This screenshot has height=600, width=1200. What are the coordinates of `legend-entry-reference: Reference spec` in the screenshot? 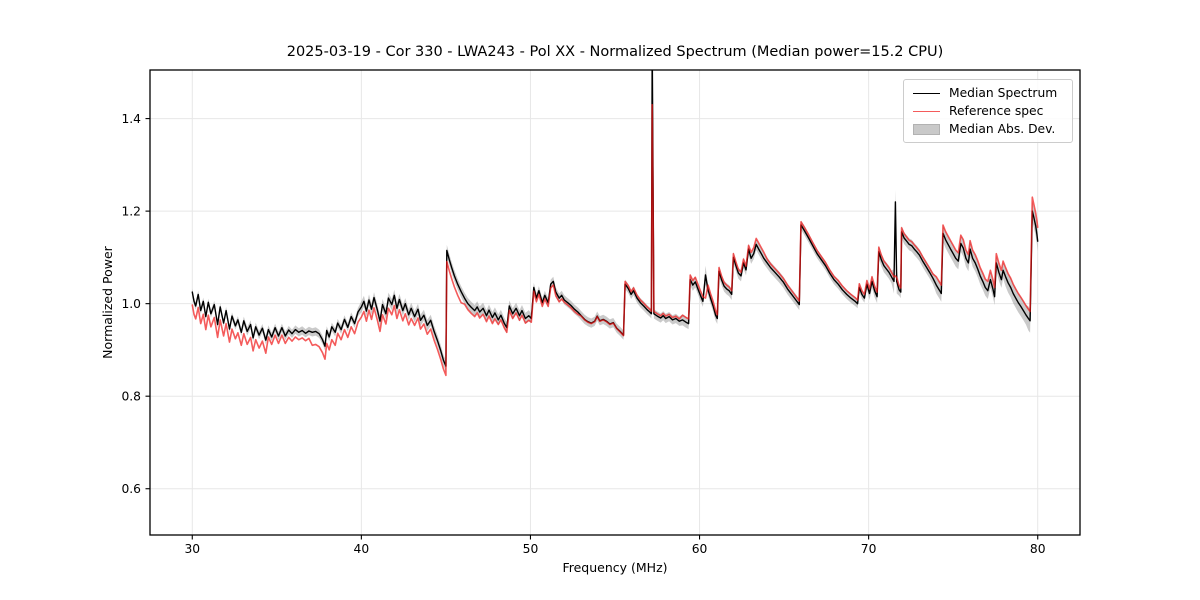 It's located at (988, 111).